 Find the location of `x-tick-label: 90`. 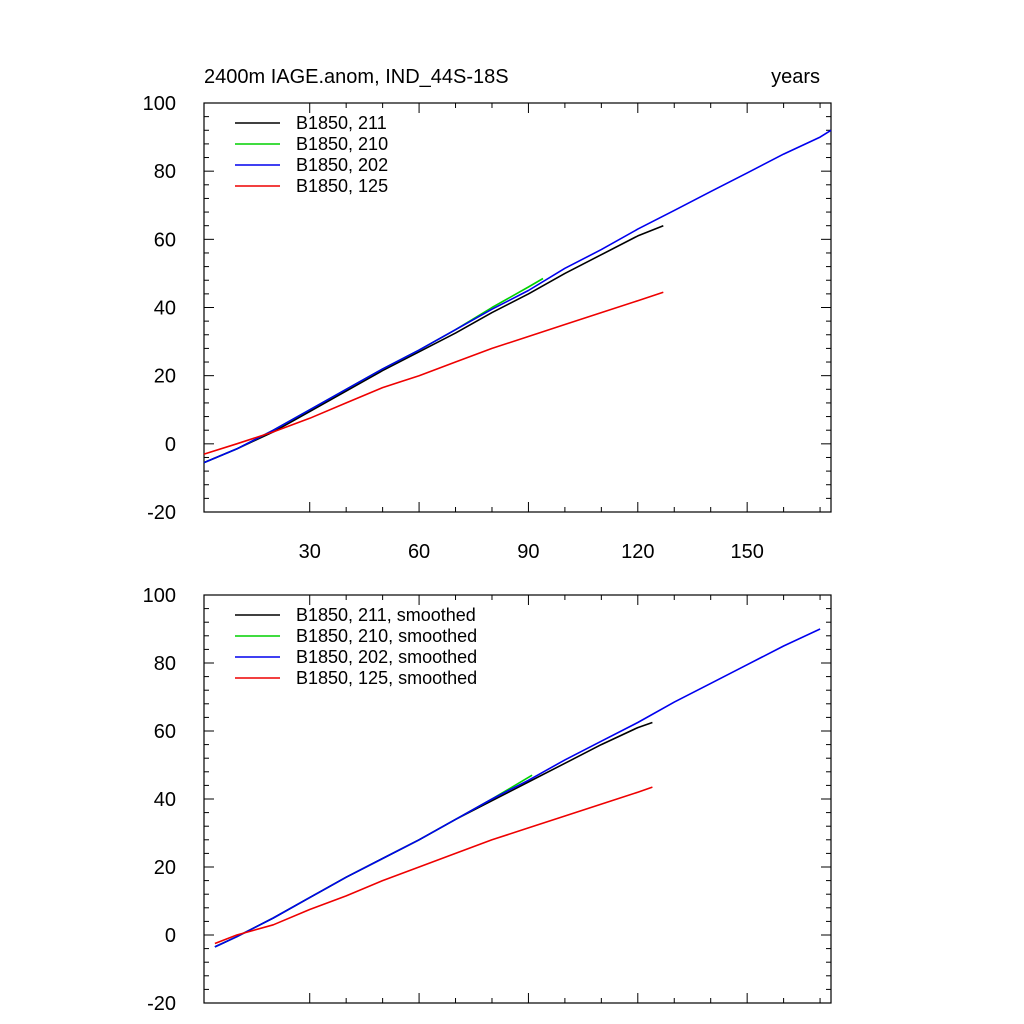

x-tick-label: 90 is located at coordinates (528, 552).